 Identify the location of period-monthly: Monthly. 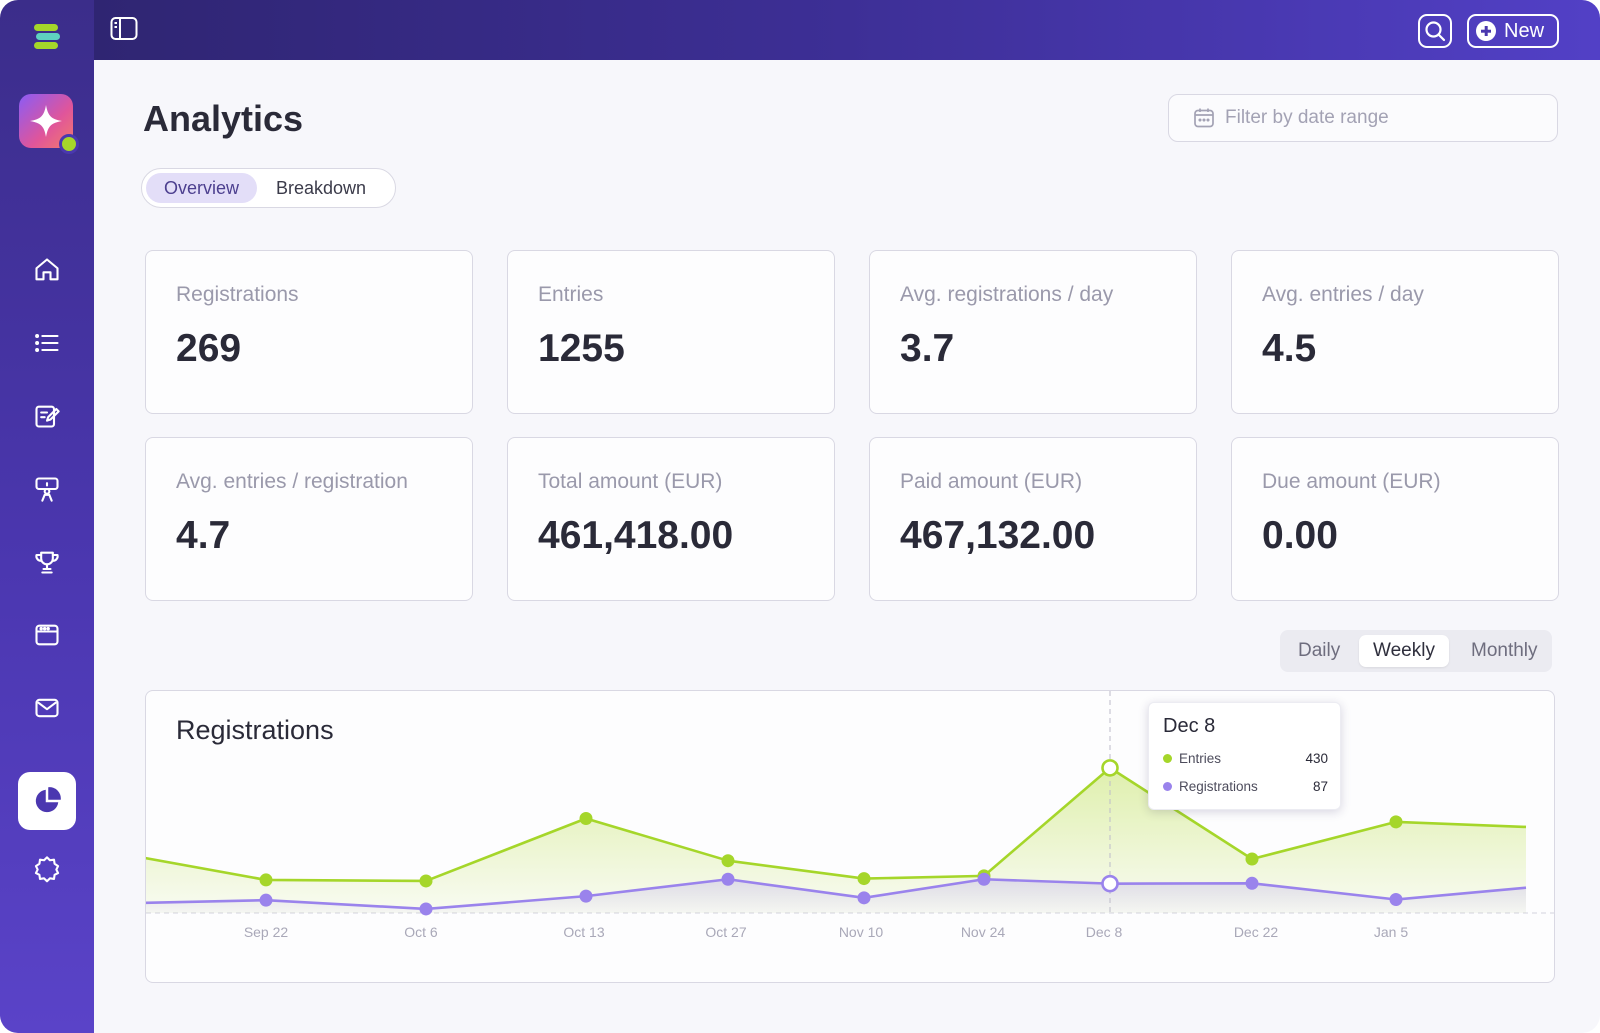
(1504, 650).